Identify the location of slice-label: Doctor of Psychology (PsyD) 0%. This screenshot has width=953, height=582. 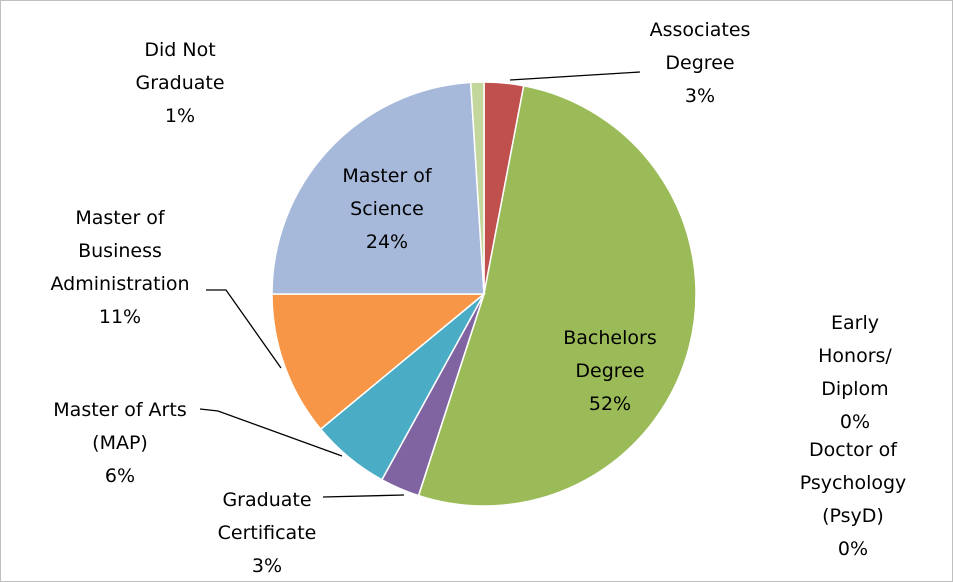
(853, 500).